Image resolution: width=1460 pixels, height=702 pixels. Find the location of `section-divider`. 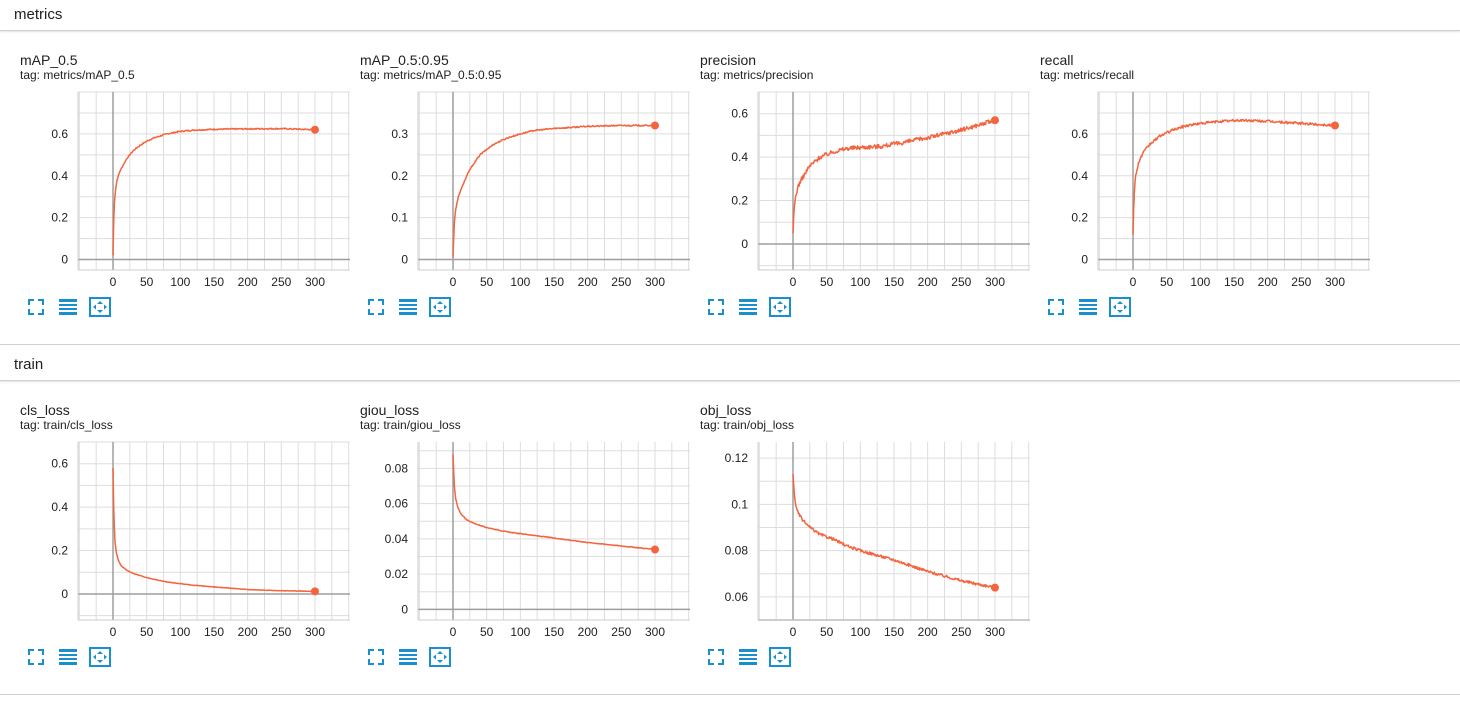

section-divider is located at coordinates (730, 344).